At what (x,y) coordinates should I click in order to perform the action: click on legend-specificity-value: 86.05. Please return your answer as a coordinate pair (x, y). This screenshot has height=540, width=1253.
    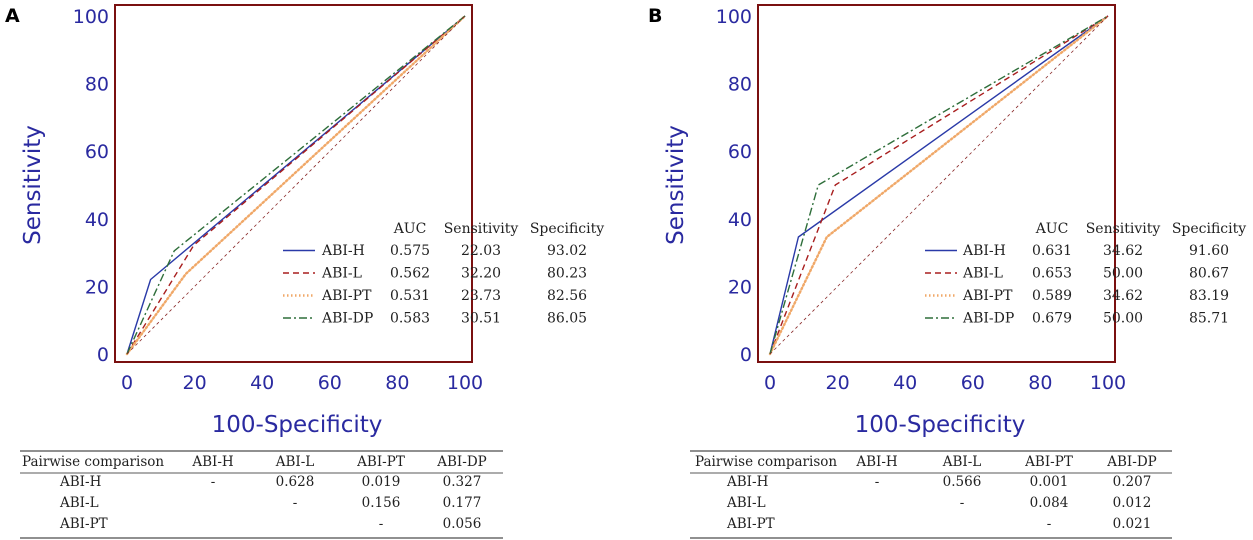
    Looking at the image, I should click on (567, 319).